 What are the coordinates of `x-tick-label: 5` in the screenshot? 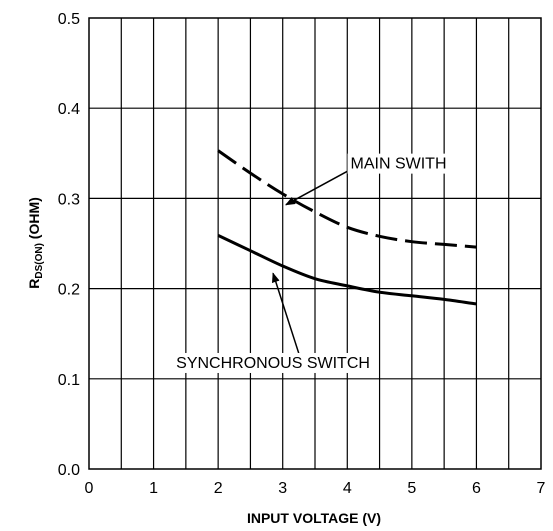 It's located at (411, 488).